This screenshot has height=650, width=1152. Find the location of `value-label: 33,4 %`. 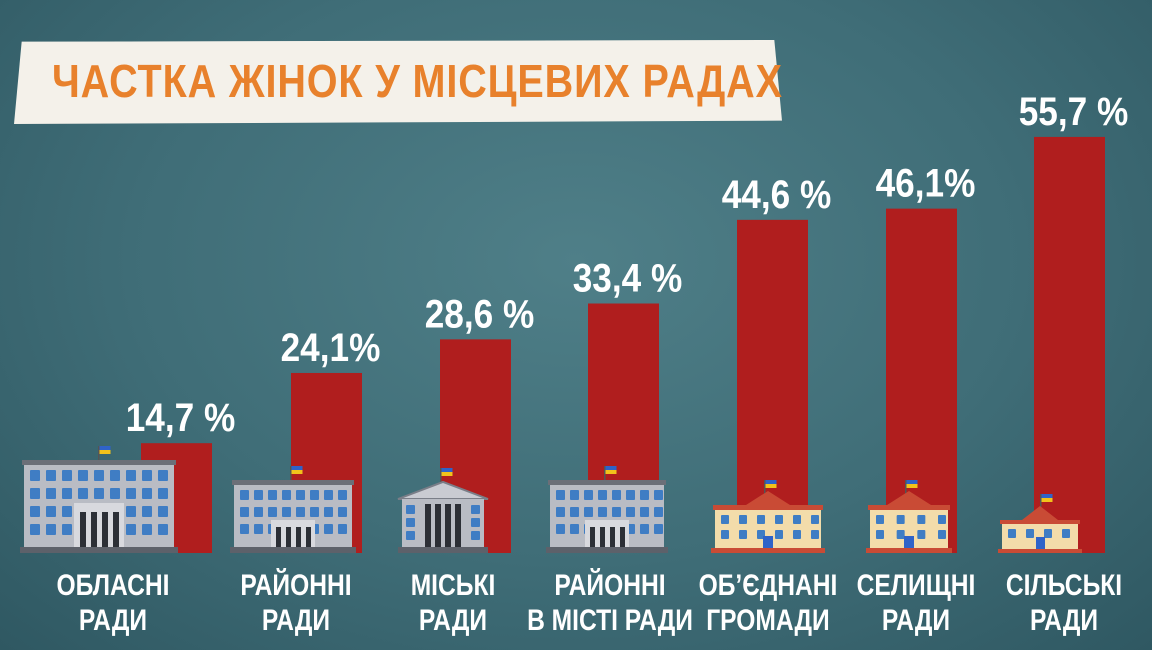

value-label: 33,4 % is located at coordinates (628, 277).